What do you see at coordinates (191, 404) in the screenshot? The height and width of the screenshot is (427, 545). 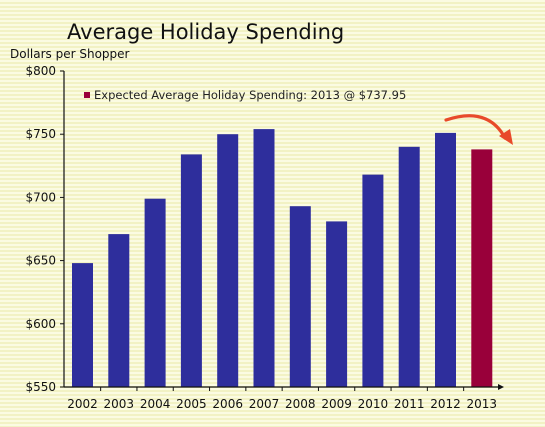 I see `x-tick-label: 2005` at bounding box center [191, 404].